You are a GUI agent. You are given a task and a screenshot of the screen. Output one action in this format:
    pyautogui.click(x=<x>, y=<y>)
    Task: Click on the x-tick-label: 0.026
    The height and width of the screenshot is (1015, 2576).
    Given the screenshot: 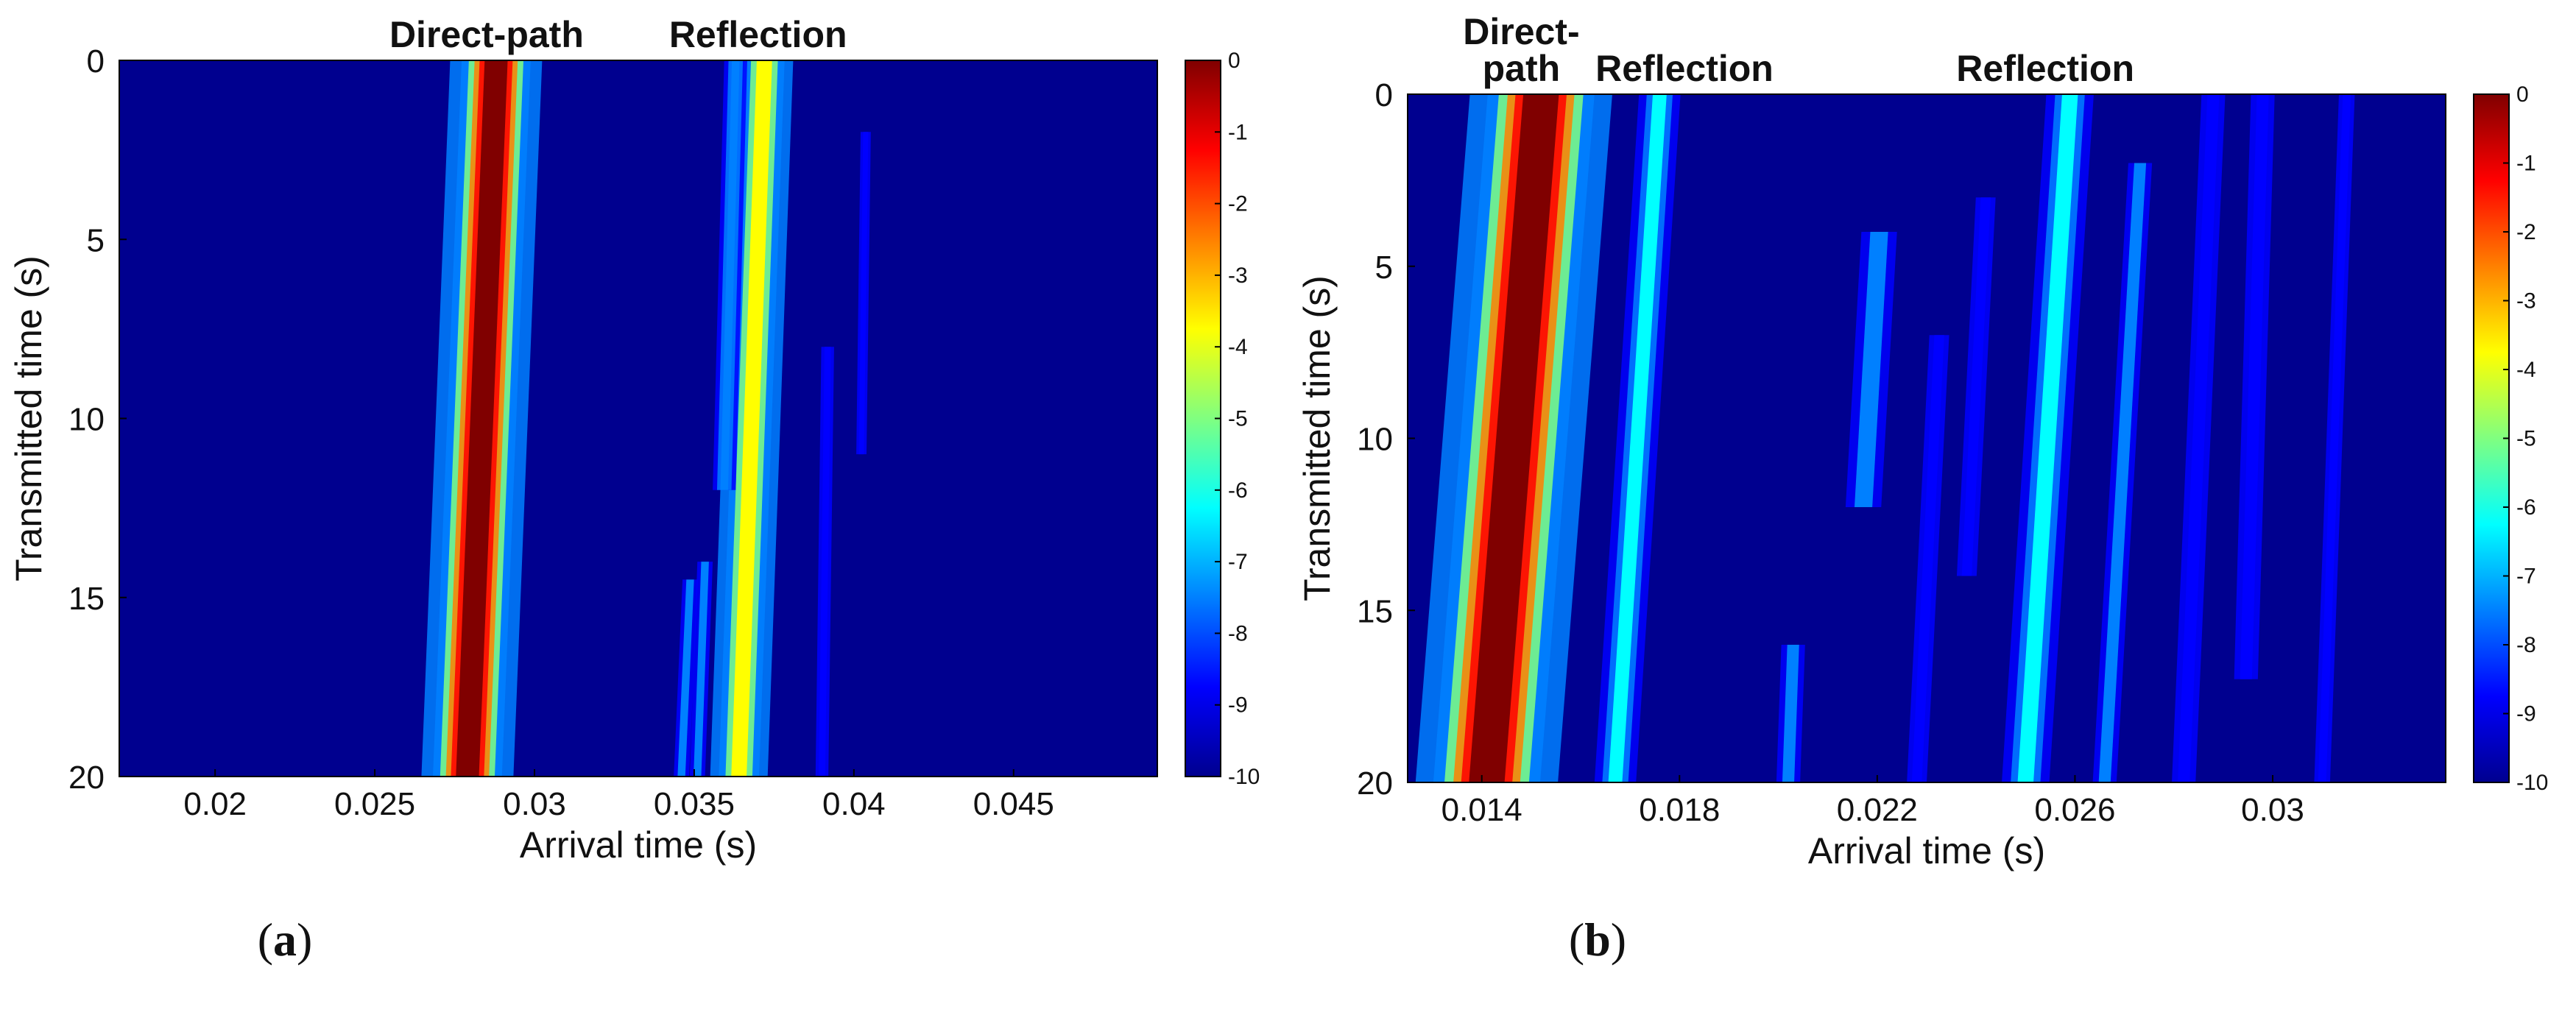 What is the action you would take?
    pyautogui.click(x=2074, y=810)
    